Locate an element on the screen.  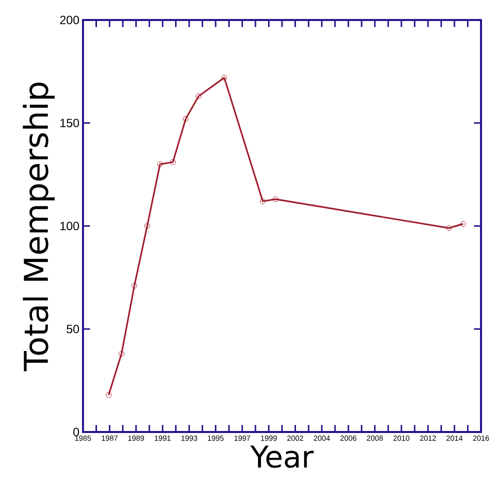
x-axis-title: Year is located at coordinates (282, 457).